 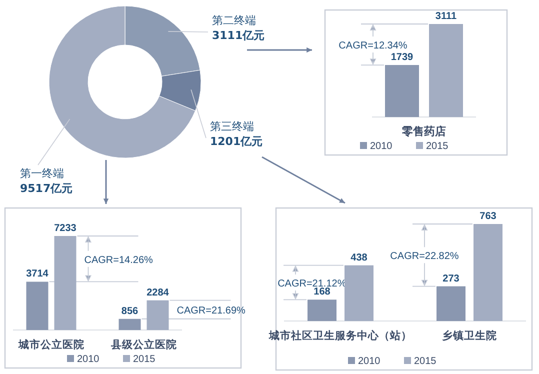 I want to click on data-label: 7233, so click(x=65, y=228).